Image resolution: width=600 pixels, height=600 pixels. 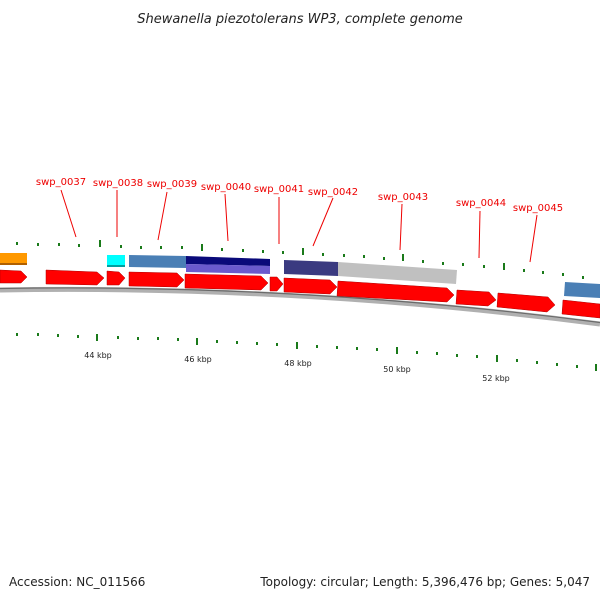 What do you see at coordinates (333, 192) in the screenshot?
I see `gene-label-swp_0042: swp_0042` at bounding box center [333, 192].